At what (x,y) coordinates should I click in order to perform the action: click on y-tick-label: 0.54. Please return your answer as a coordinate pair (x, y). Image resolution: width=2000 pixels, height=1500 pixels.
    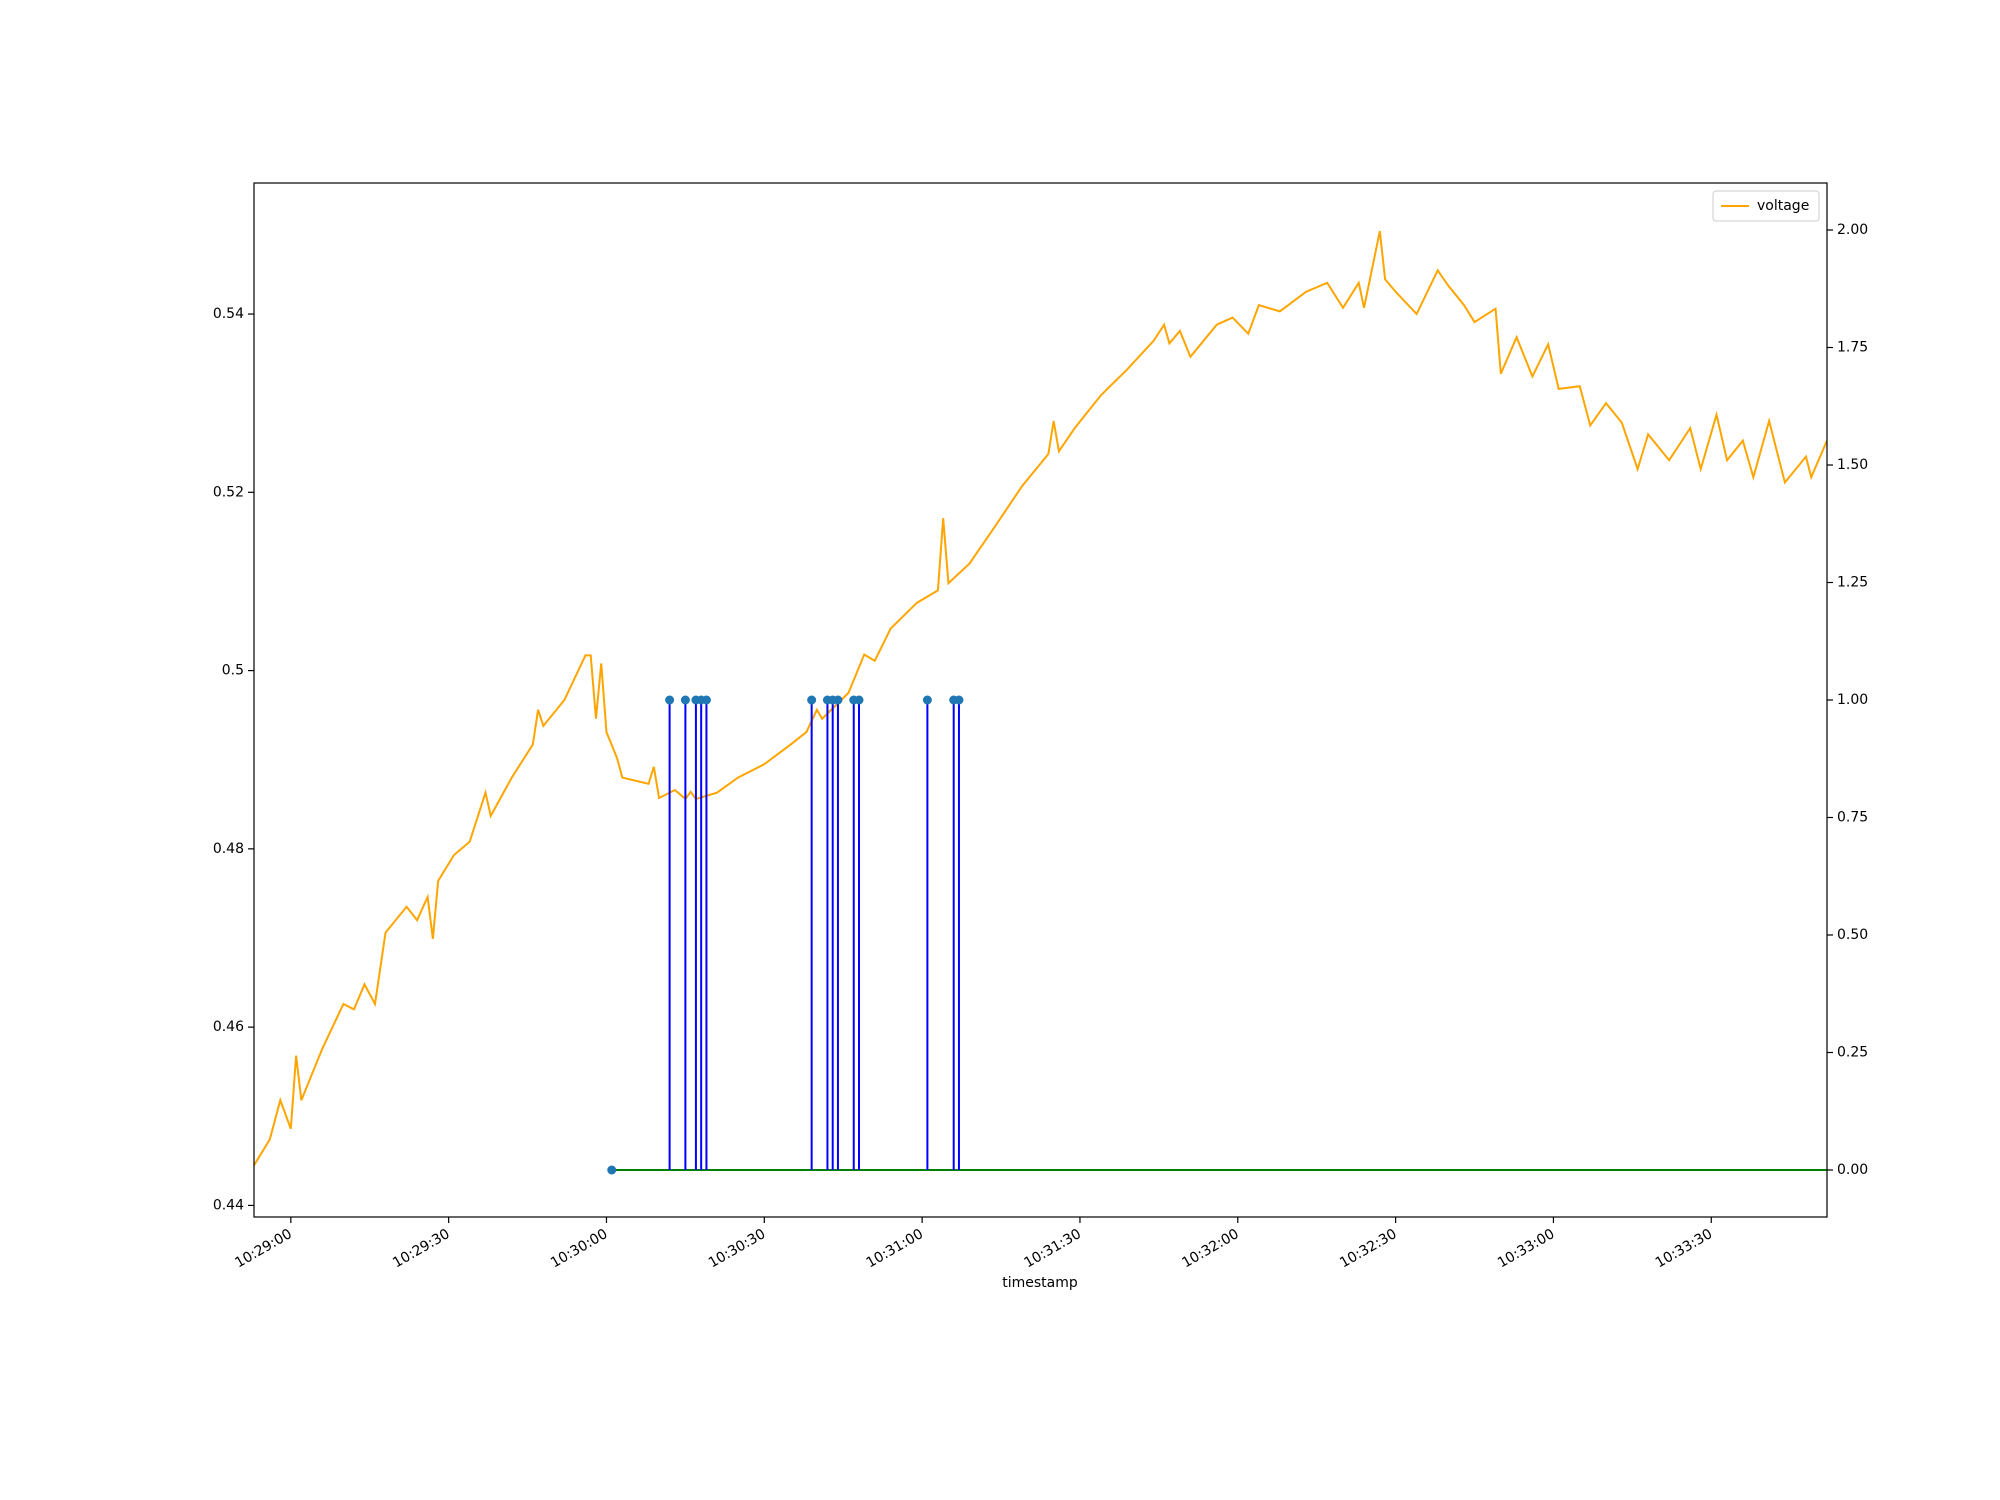
    Looking at the image, I should click on (228, 314).